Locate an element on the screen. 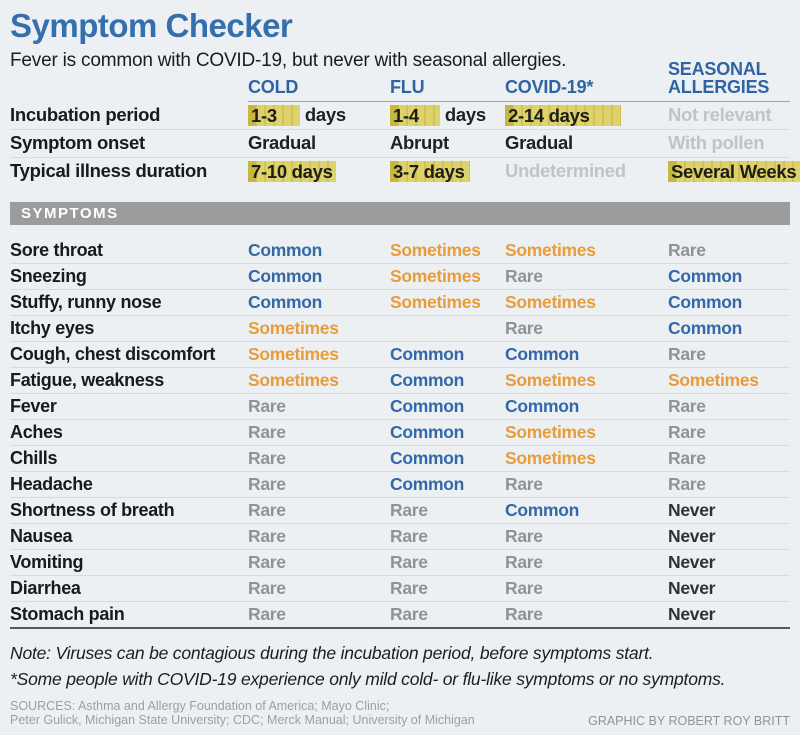  row-label: Typical illness duration is located at coordinates (109, 171).